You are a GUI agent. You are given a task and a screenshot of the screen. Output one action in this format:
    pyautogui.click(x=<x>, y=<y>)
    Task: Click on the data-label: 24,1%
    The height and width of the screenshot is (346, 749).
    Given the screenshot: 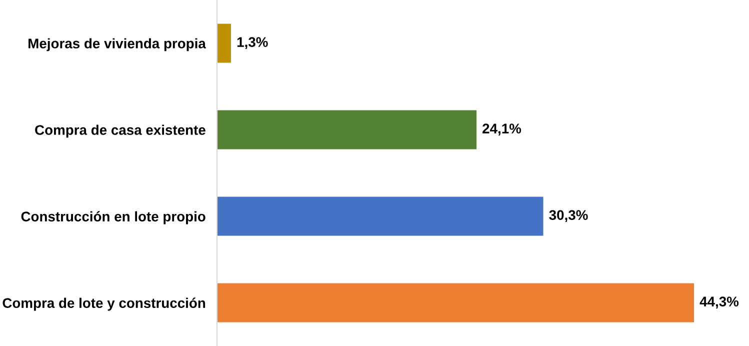 What is the action you would take?
    pyautogui.click(x=502, y=130)
    